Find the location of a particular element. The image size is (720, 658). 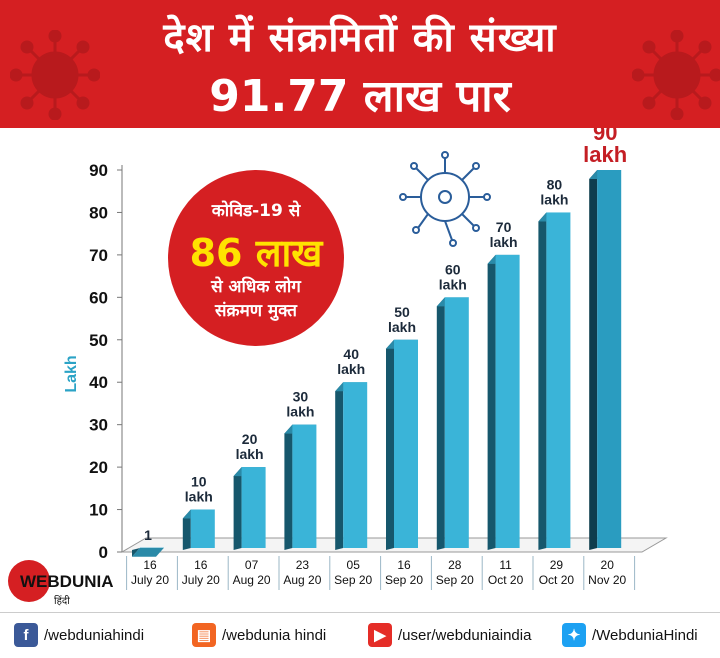

x-tick-label: 05 is located at coordinates (354, 565).